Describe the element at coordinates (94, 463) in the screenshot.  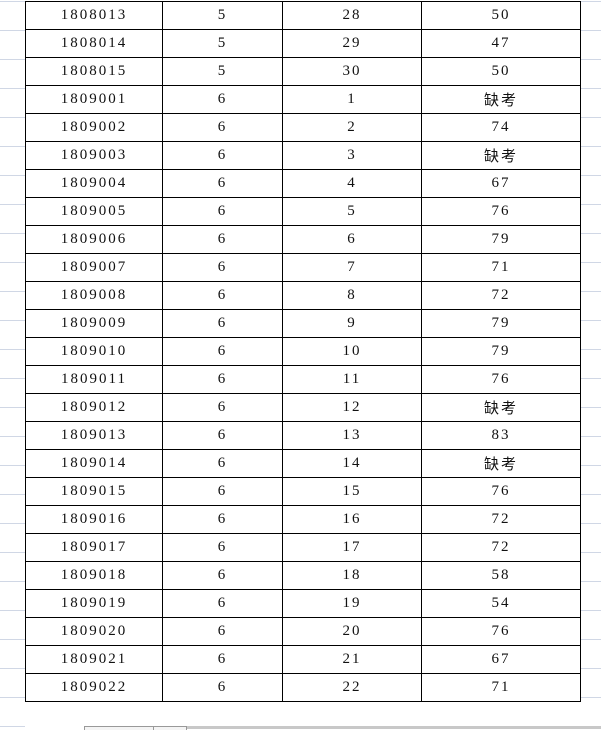
I see `student-id-cell: 1809014` at that location.